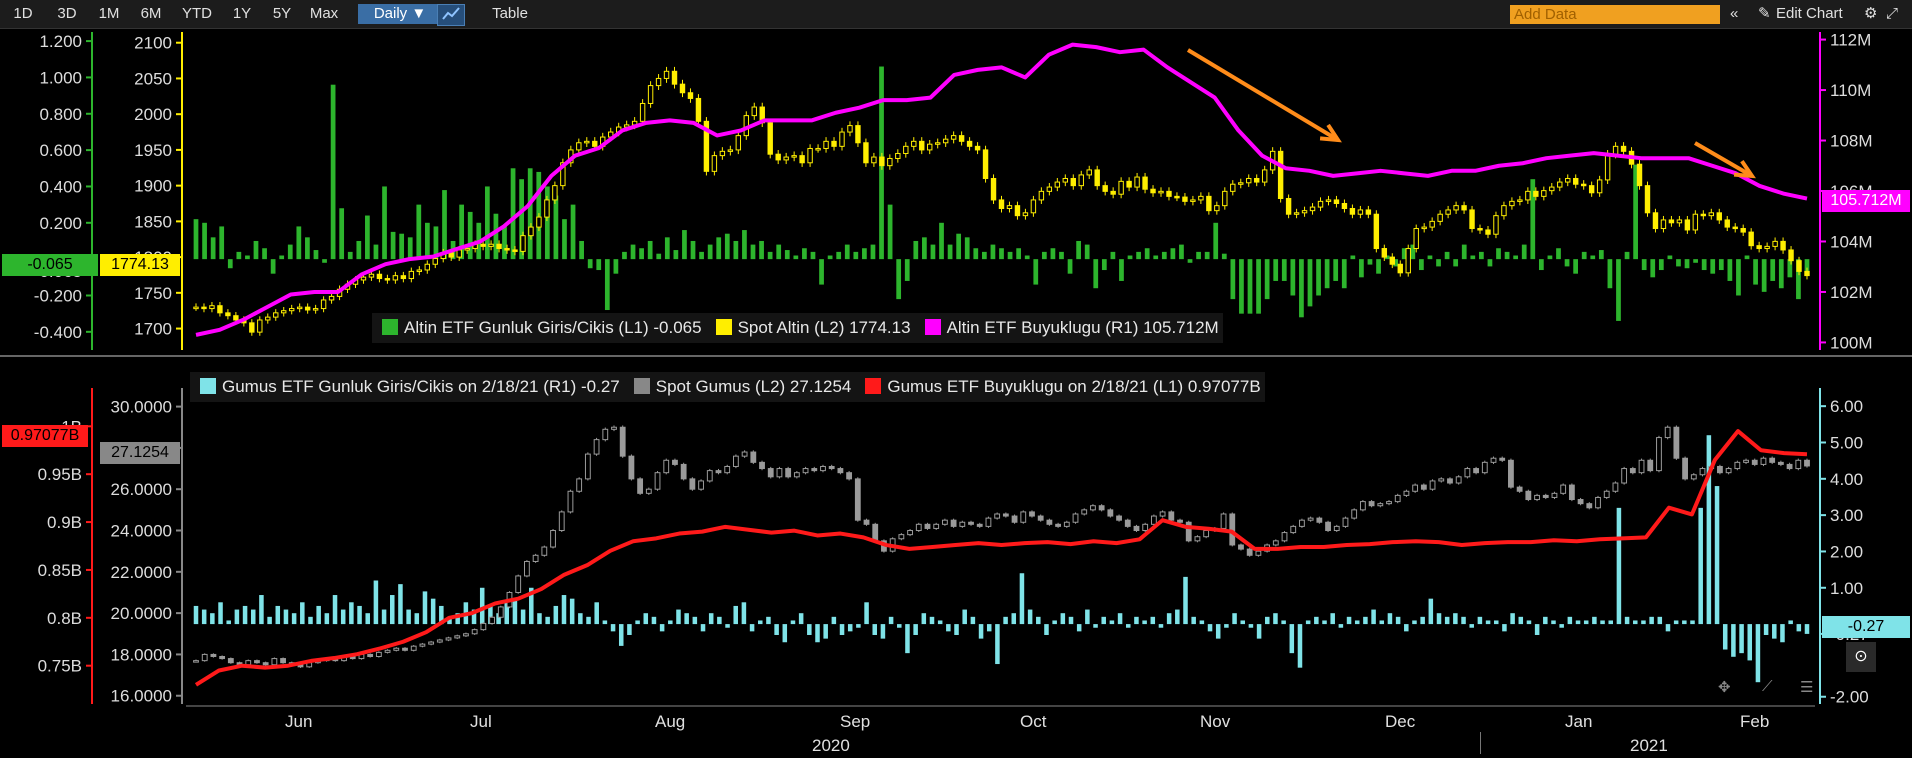 The image size is (1912, 758). Describe the element at coordinates (1892, 13) in the screenshot. I see `expand-icon: ⤢` at that location.